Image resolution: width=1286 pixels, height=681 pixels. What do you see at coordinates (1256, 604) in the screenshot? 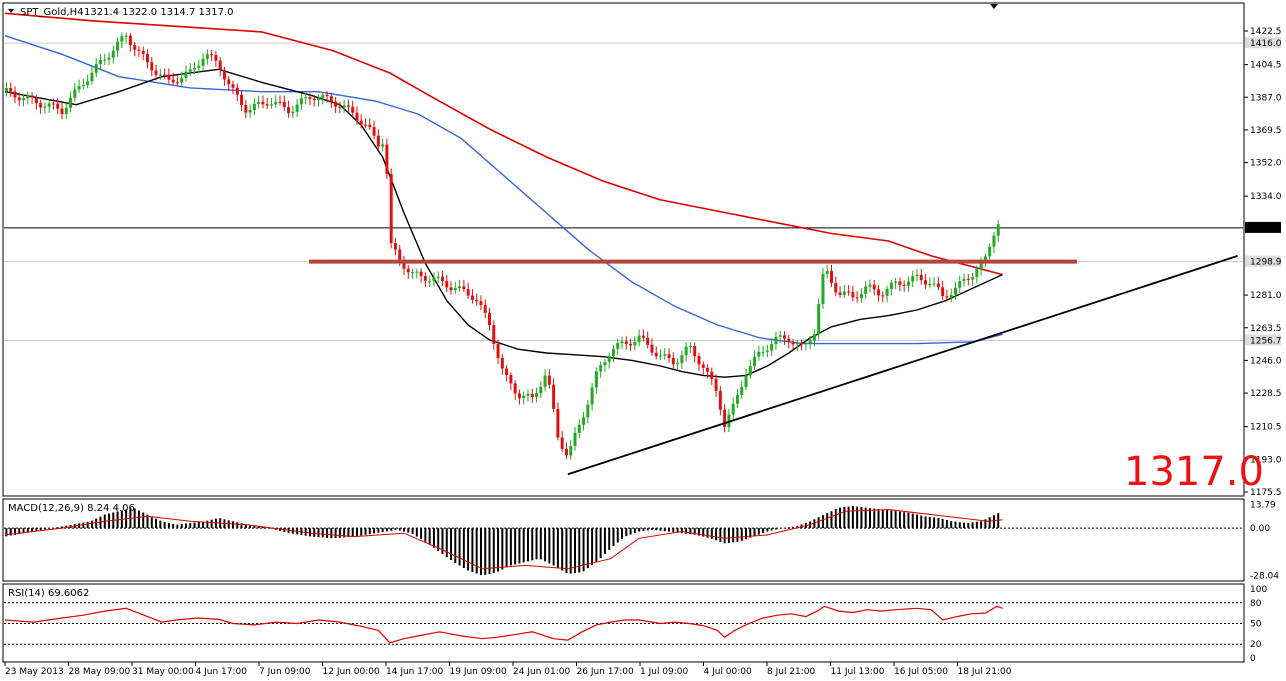
I see `rsi-tick-label: 80` at bounding box center [1256, 604].